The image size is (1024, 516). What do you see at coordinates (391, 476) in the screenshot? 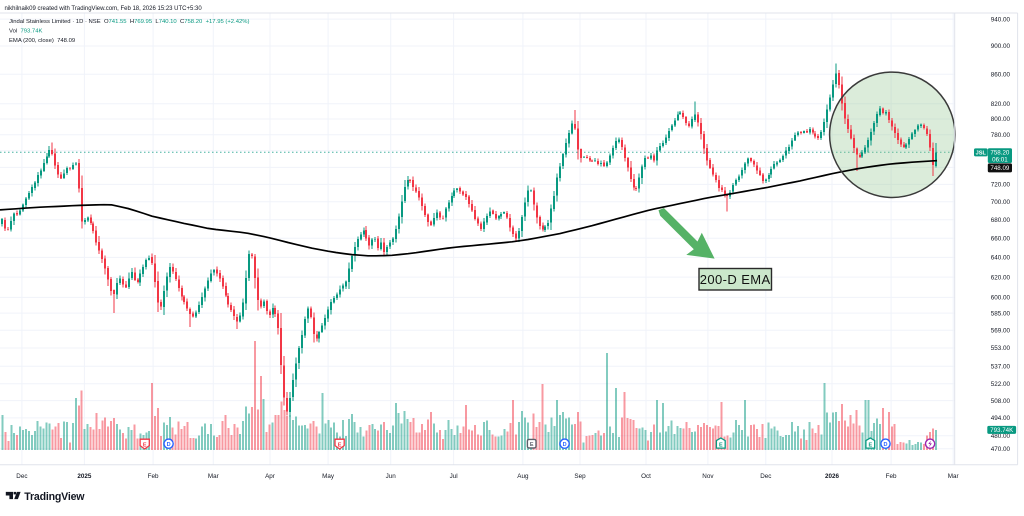
I see `svg-text: Jun` at bounding box center [391, 476].